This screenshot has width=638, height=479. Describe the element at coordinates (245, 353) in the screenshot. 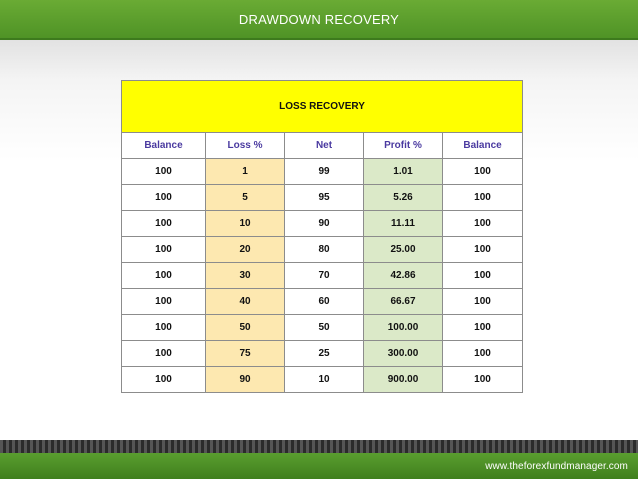

I see `cell-loss-pct: 75` at that location.